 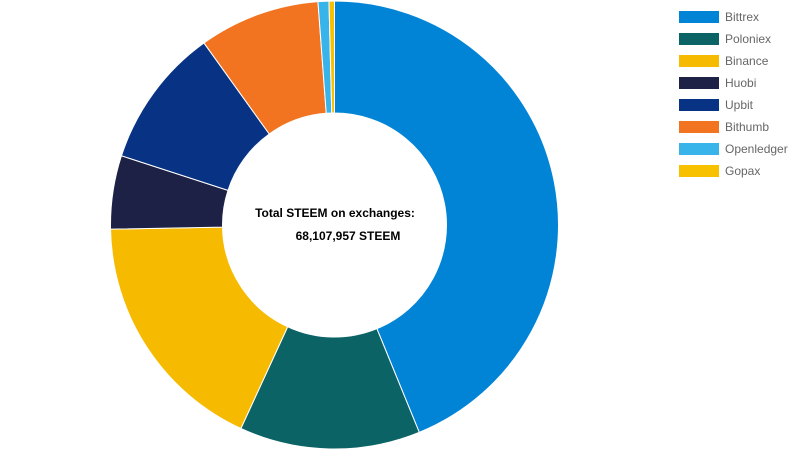 I want to click on legend-label: Huobi, so click(x=741, y=83).